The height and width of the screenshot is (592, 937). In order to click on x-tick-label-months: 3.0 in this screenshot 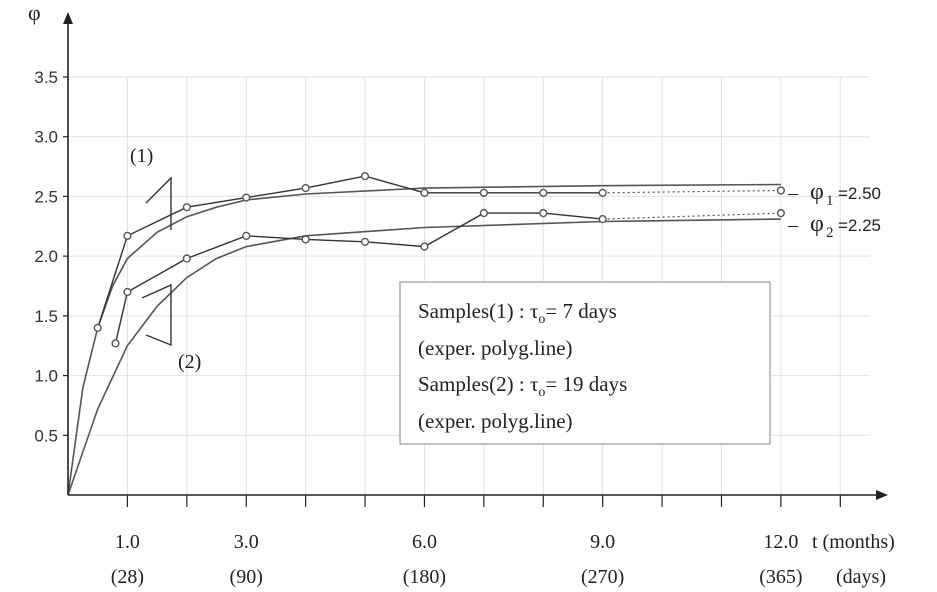, I will do `click(246, 542)`.